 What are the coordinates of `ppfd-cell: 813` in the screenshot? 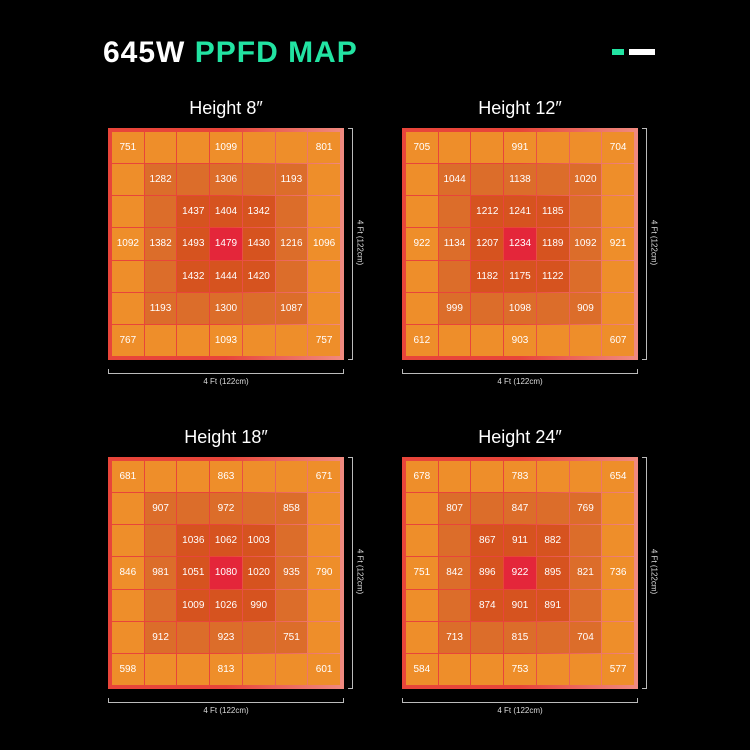 It's located at (226, 669).